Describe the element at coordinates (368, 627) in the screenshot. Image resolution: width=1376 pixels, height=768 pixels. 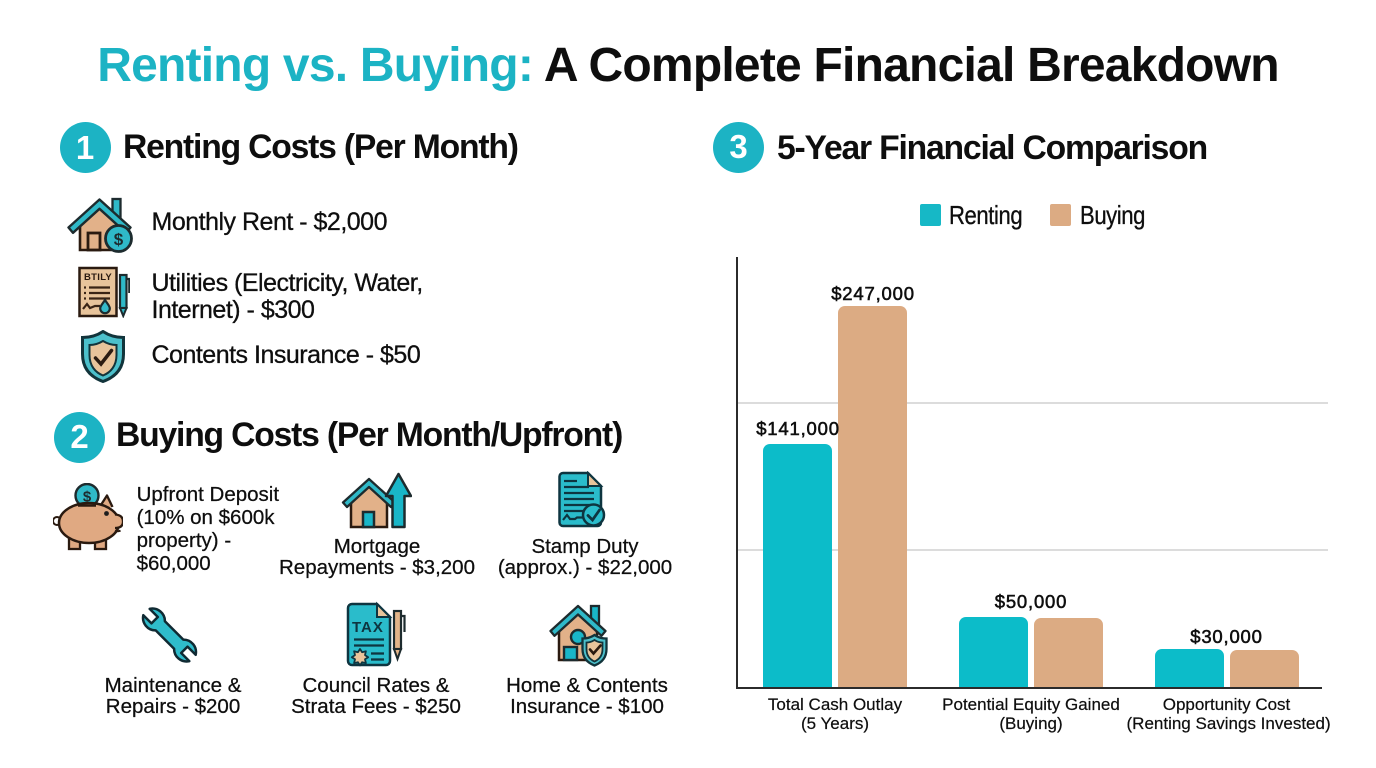
I see `svg-text: TAX` at that location.